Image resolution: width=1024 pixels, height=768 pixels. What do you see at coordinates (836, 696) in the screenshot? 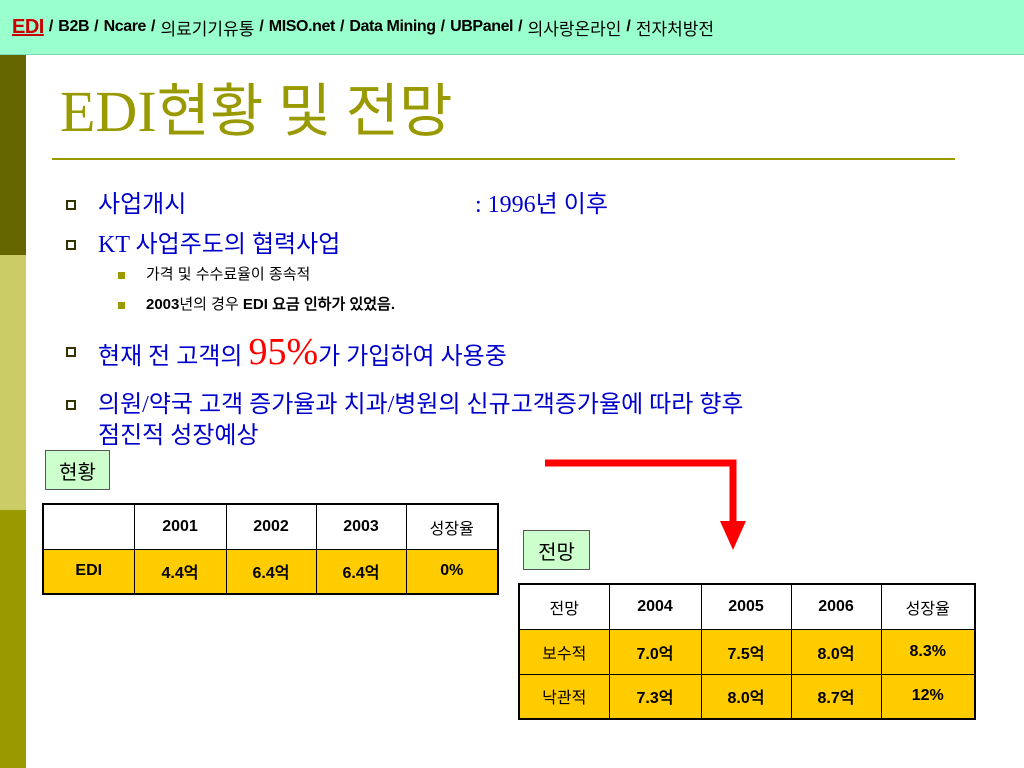
I see `table-cell: 8.7억` at bounding box center [836, 696].